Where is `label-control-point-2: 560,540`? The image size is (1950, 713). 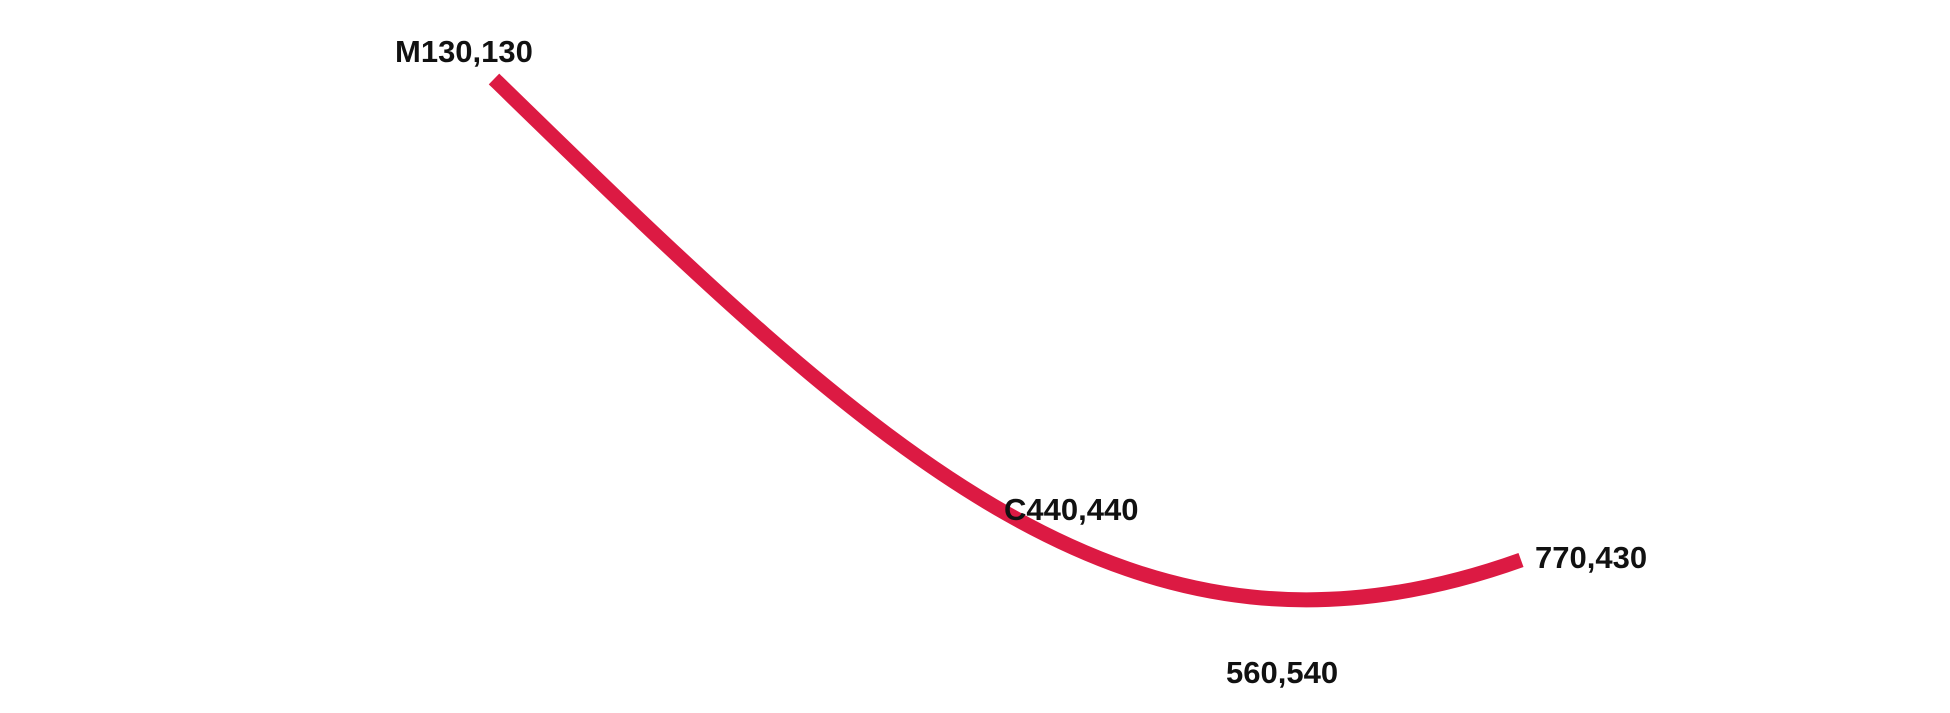 label-control-point-2: 560,540 is located at coordinates (1282, 672).